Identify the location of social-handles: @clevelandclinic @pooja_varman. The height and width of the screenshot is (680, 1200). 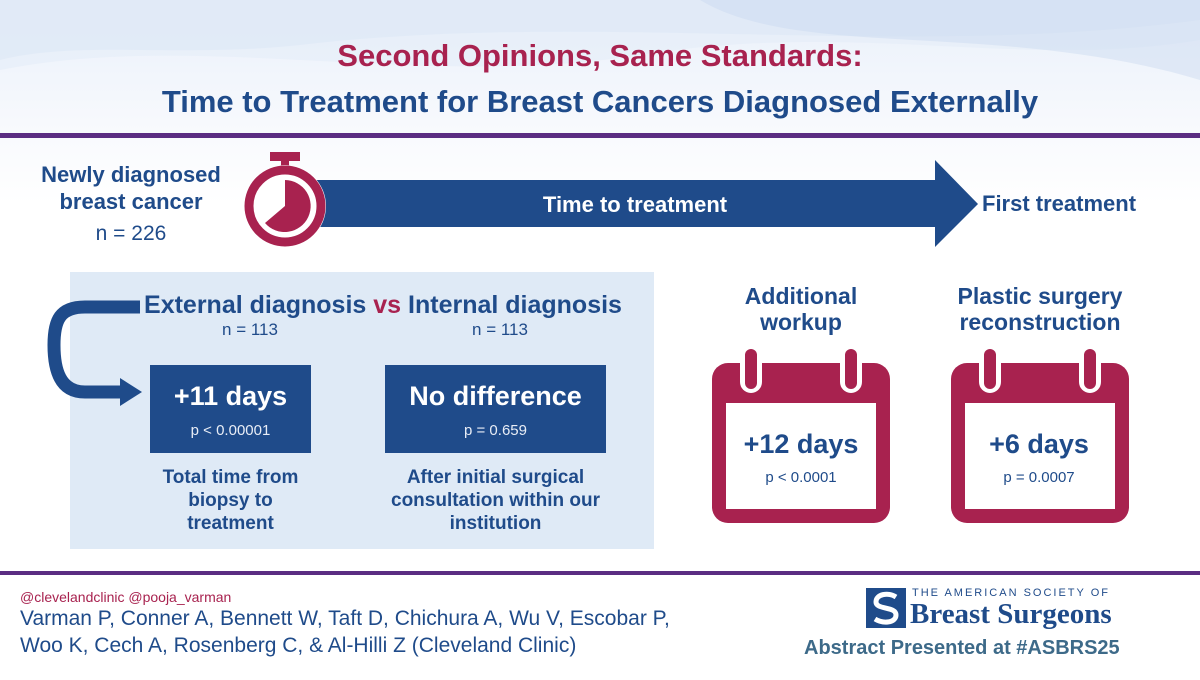
(126, 597).